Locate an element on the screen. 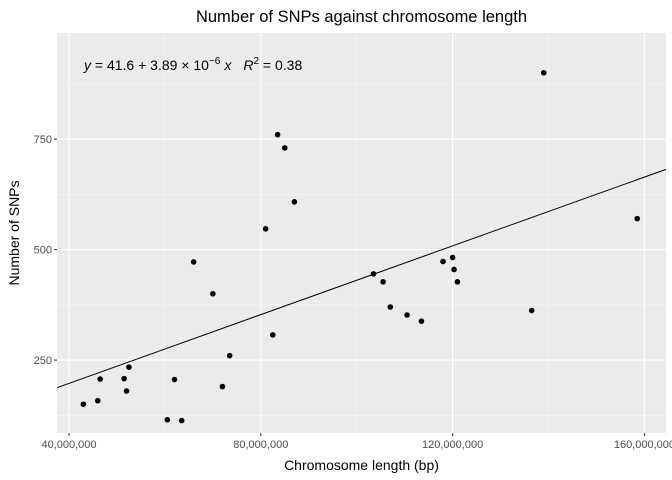  regression-equation: y = 41.6 + 3.89 × 10−6 x R2 = 0.38 is located at coordinates (192, 64).